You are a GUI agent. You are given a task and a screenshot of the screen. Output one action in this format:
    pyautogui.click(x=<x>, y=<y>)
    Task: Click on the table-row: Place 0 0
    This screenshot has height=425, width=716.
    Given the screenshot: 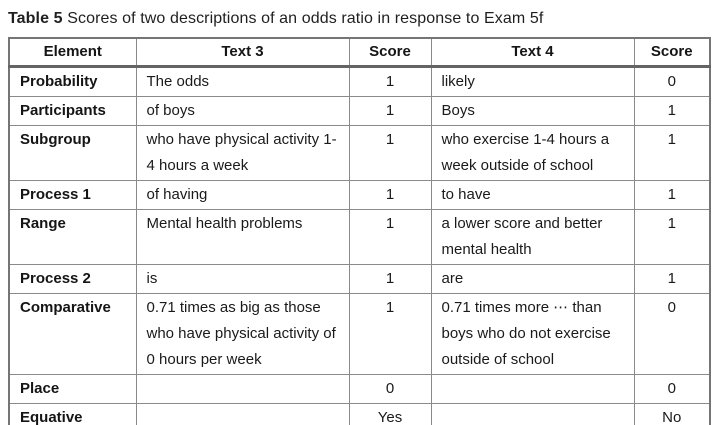 What is the action you would take?
    pyautogui.click(x=359, y=389)
    